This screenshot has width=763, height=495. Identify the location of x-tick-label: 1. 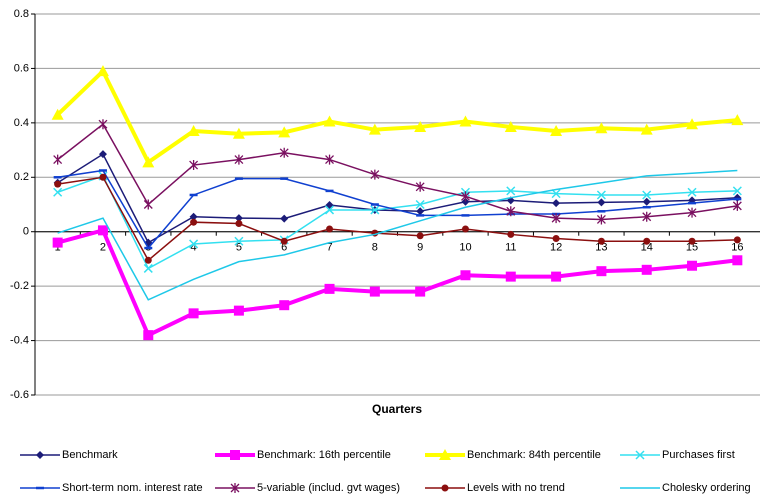
(58, 248).